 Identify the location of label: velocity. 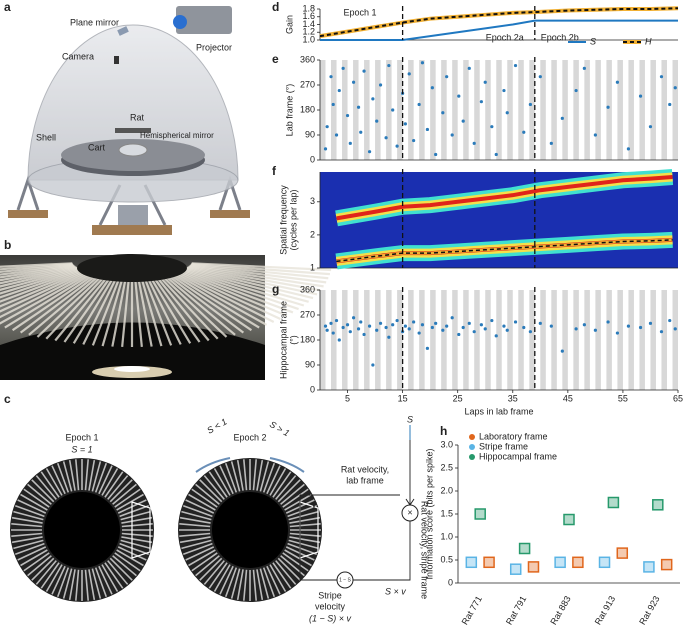
(330, 606).